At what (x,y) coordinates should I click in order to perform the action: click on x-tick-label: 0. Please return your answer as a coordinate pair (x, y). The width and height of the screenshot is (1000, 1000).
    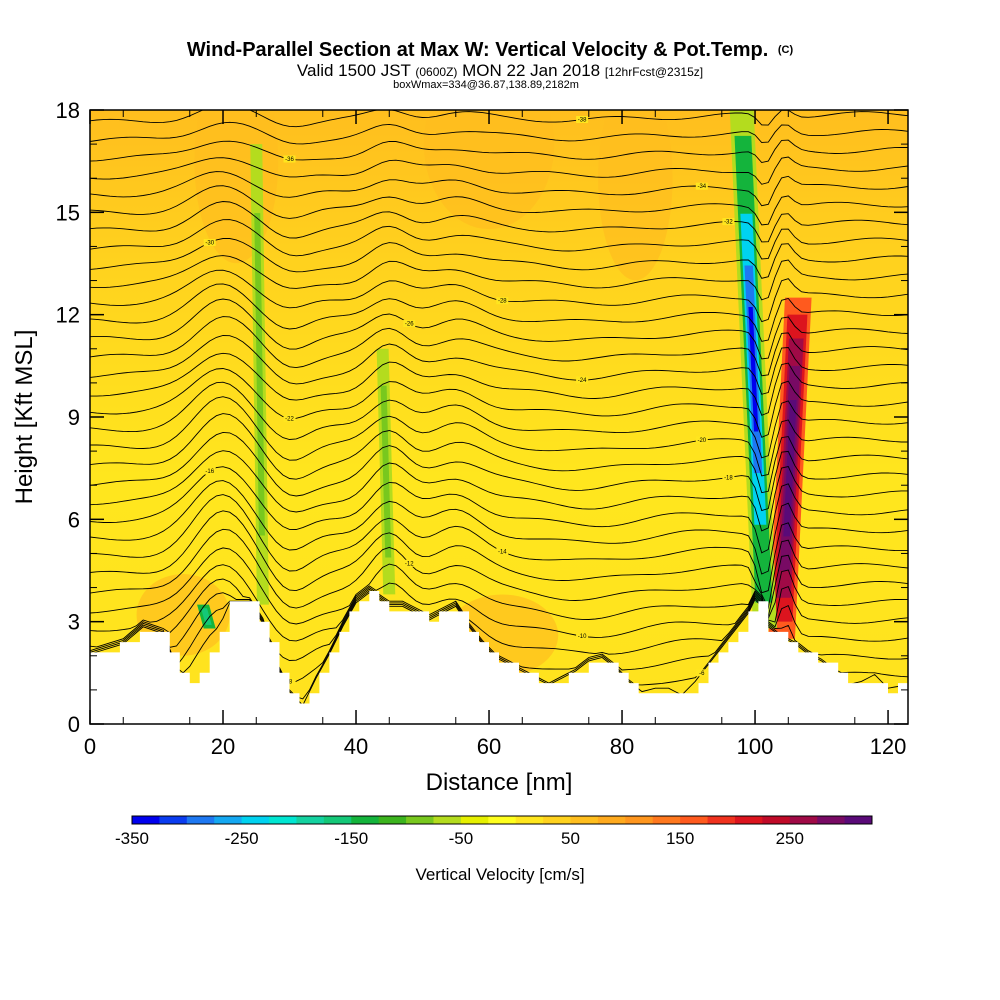
    Looking at the image, I should click on (90, 746).